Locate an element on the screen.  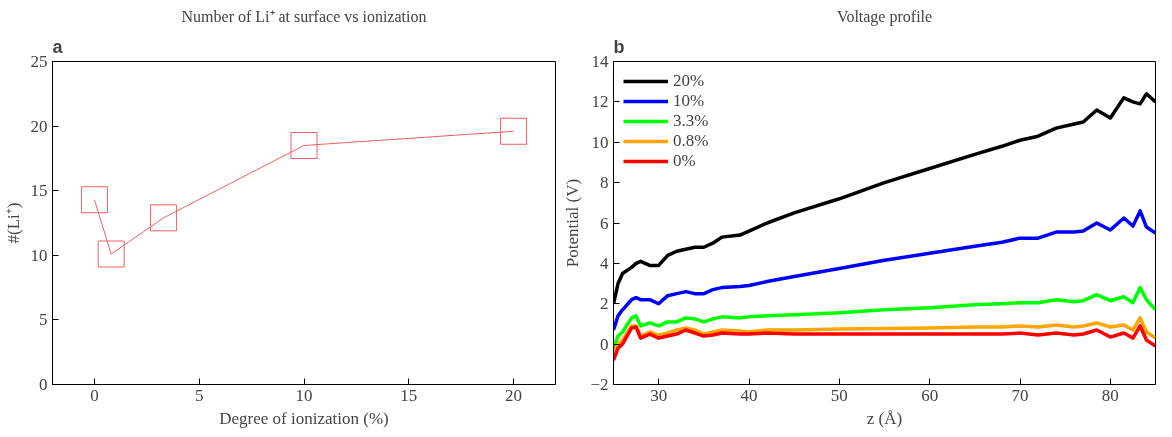
y-tick-label: 4 is located at coordinates (604, 263).